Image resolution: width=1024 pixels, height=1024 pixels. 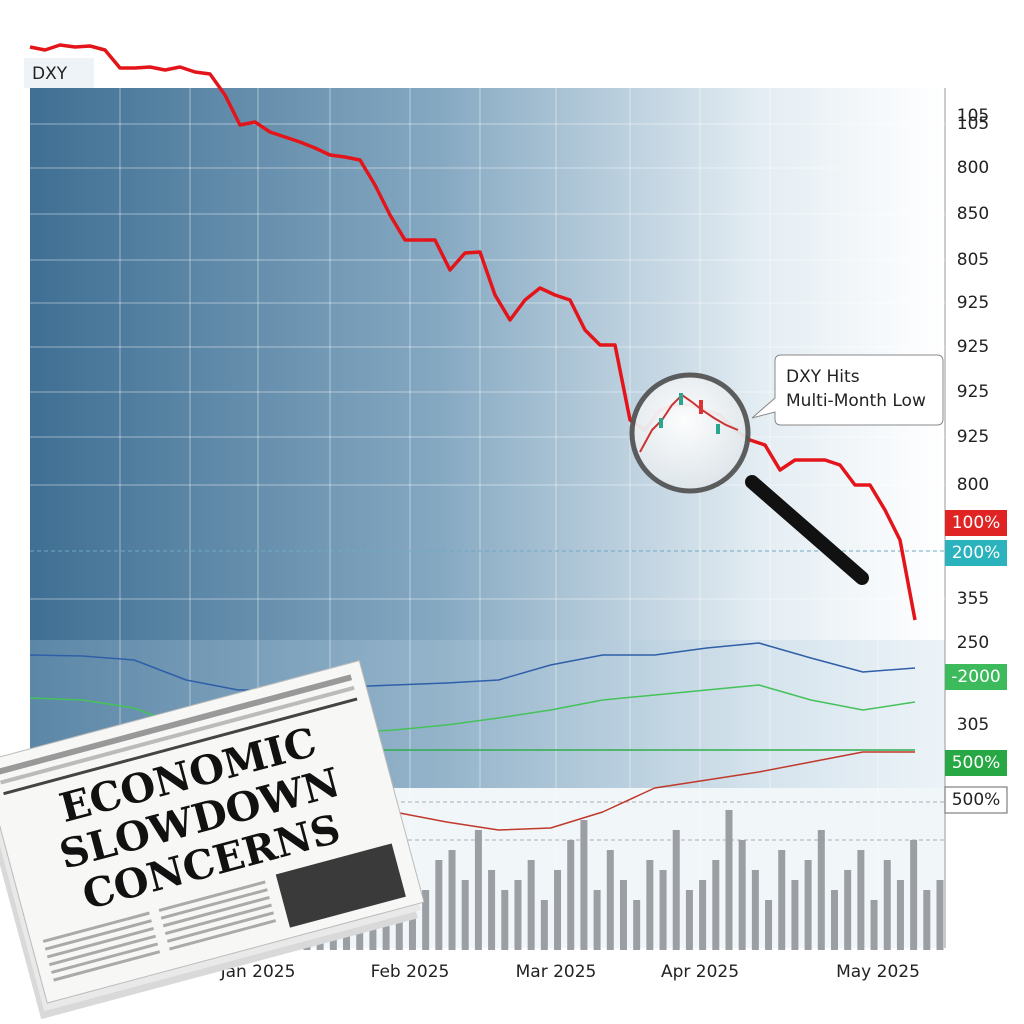 I want to click on badge-label: 100%, so click(x=976, y=523).